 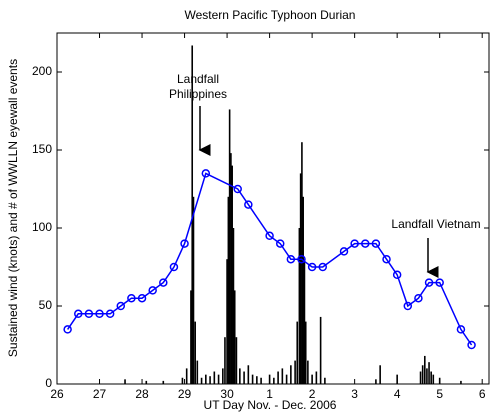 I want to click on x-axis-label: UT Day Nov. - Dec. 2006, so click(x=270, y=405).